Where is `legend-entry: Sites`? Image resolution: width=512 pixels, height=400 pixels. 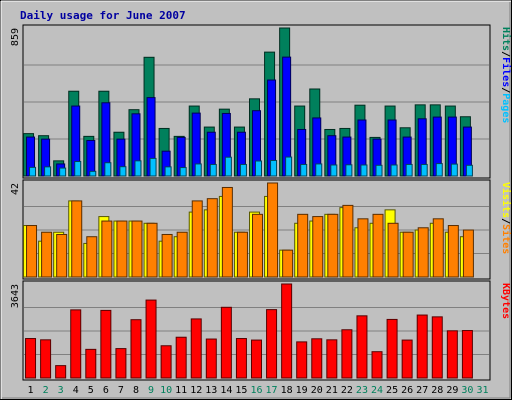
legend-entry: Sites is located at coordinates (506, 239).